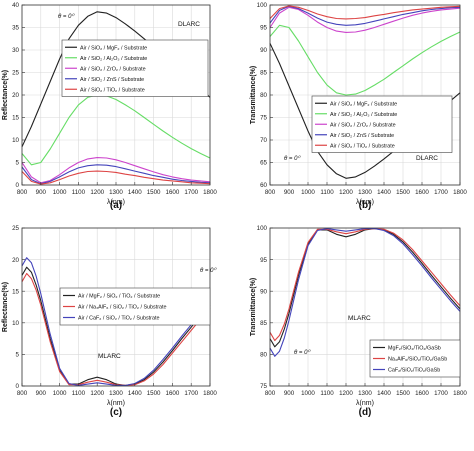  Describe the element at coordinates (414, 349) in the screenshot. I see `legend-entry-1: MgF₂/SiO₂/TiO₂/GaSb` at that location.